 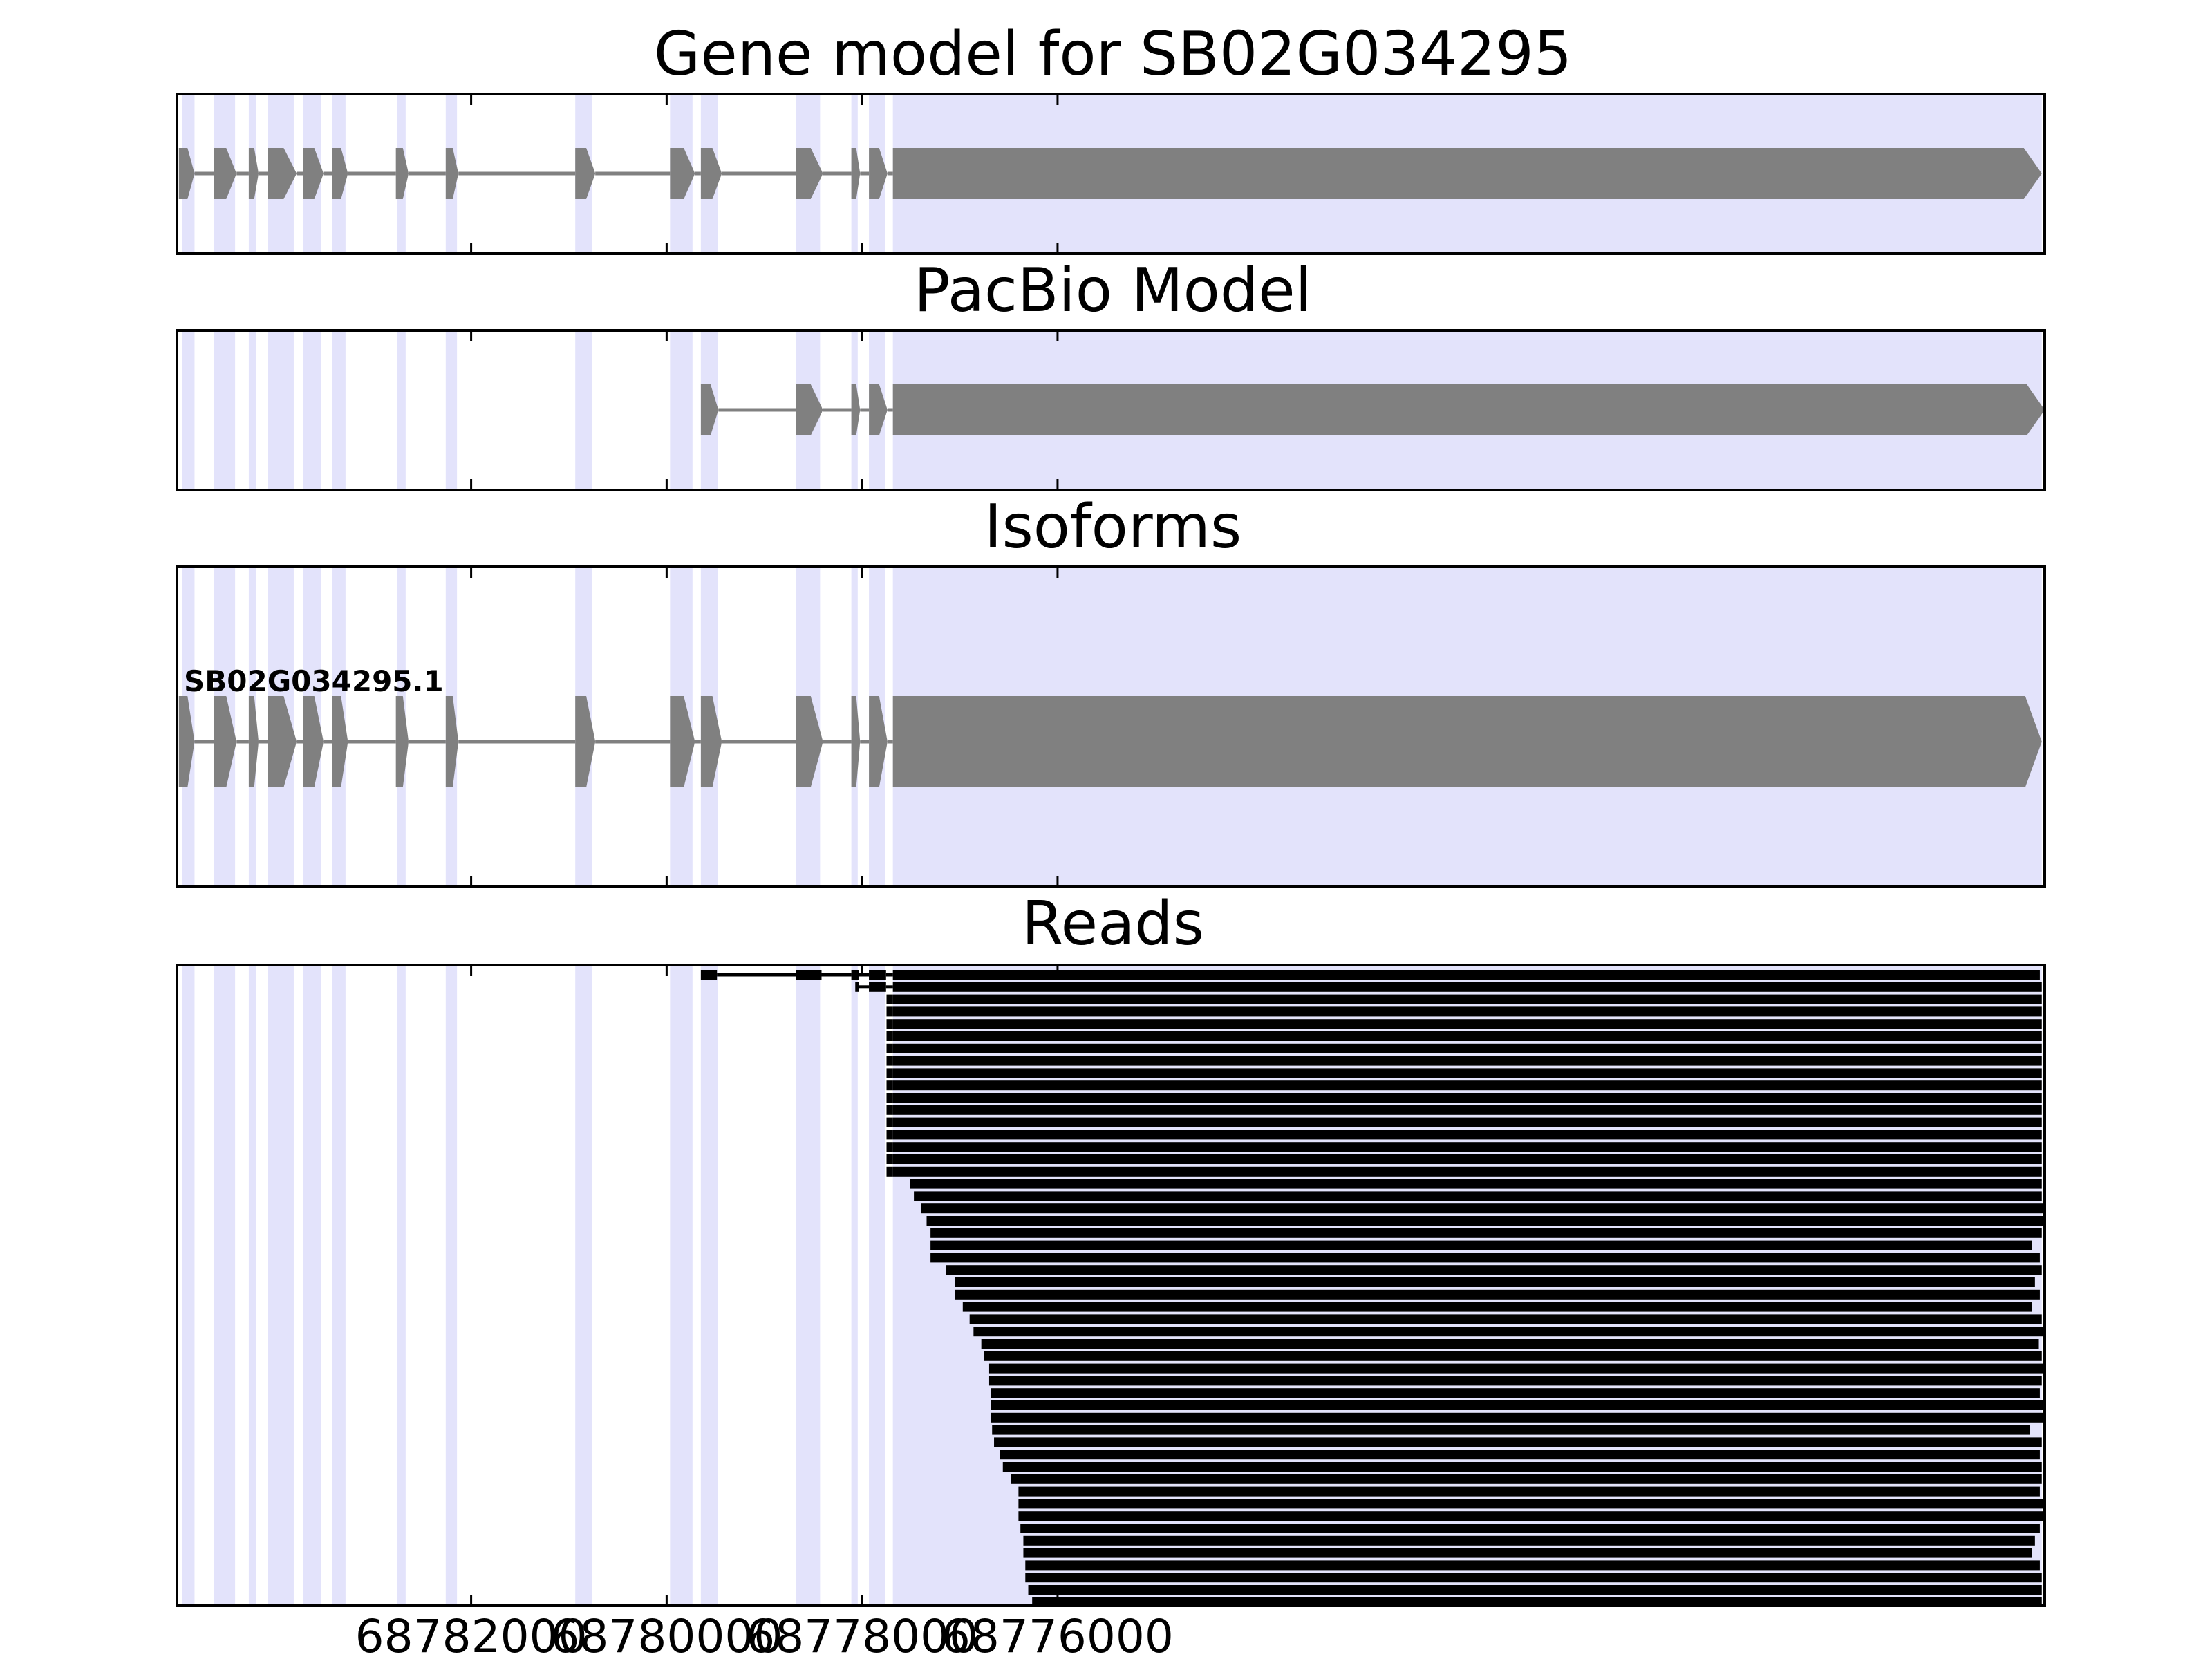 What do you see at coordinates (1057, 1634) in the screenshot?
I see `x-tick-label: 68776000` at bounding box center [1057, 1634].